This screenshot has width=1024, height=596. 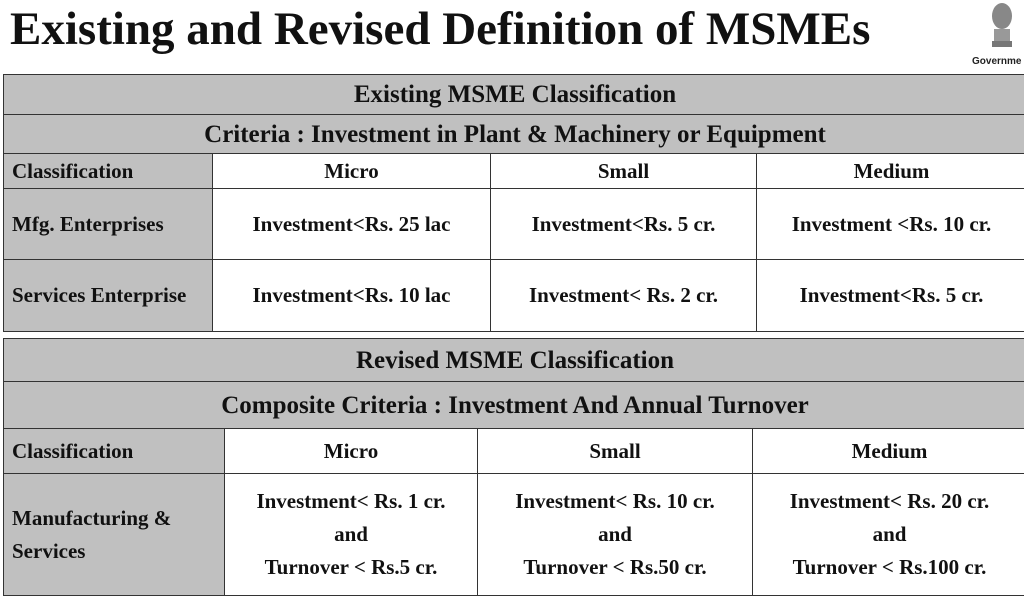 What do you see at coordinates (351, 501) in the screenshot?
I see `investment-limit: Investment< Rs. 1 cr.` at bounding box center [351, 501].